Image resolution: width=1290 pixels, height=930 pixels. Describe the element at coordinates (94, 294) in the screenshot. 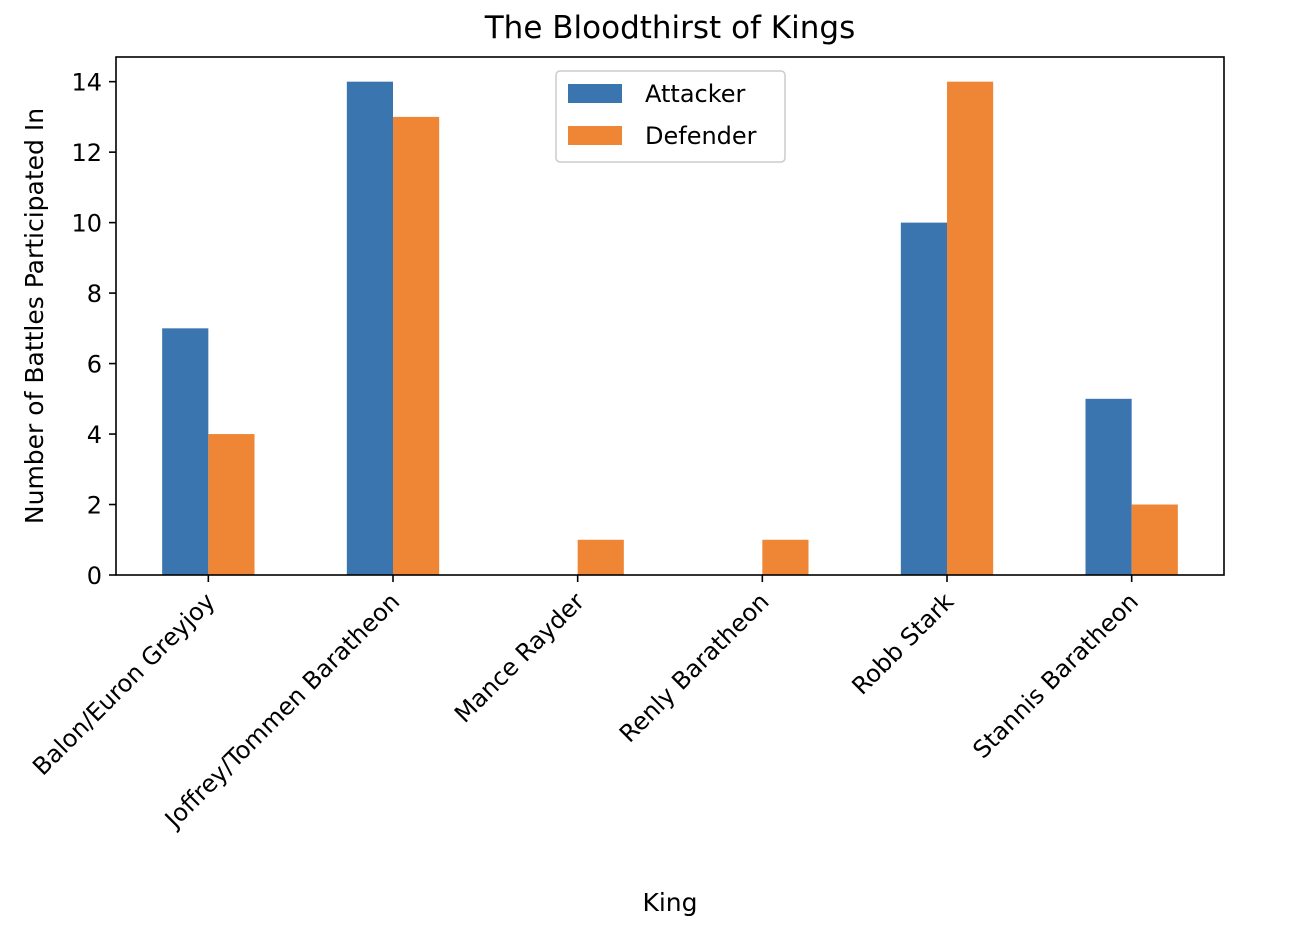

I see `y-tick-label: 8` at that location.